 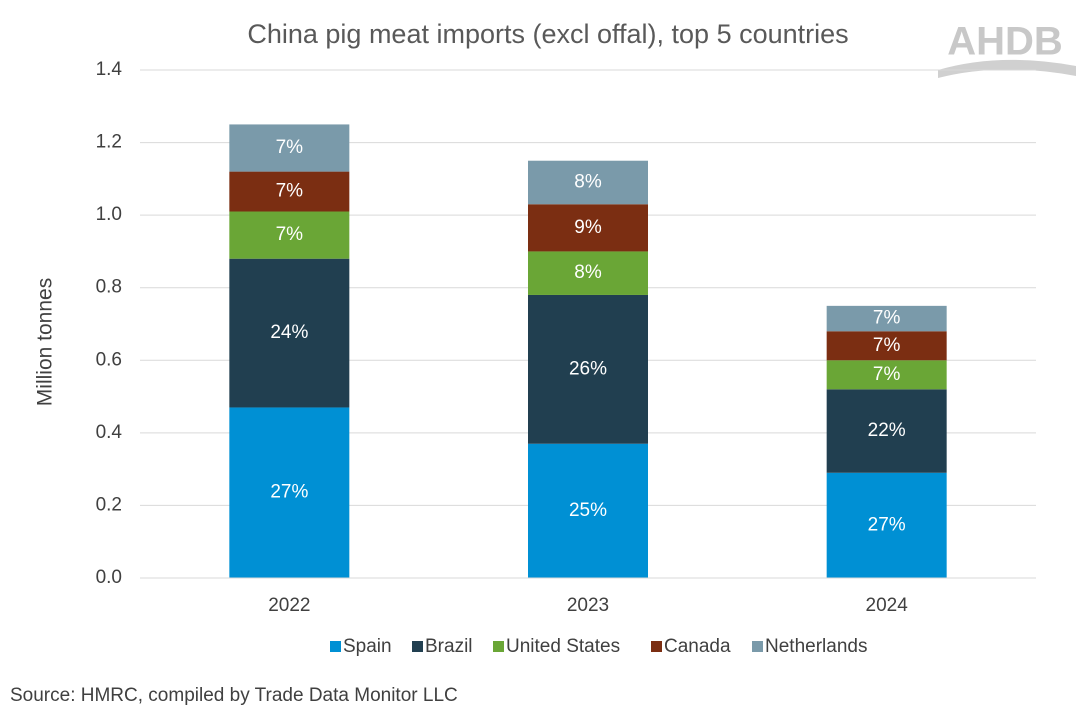 What do you see at coordinates (109, 432) in the screenshot?
I see `y-tick-label: 0.4` at bounding box center [109, 432].